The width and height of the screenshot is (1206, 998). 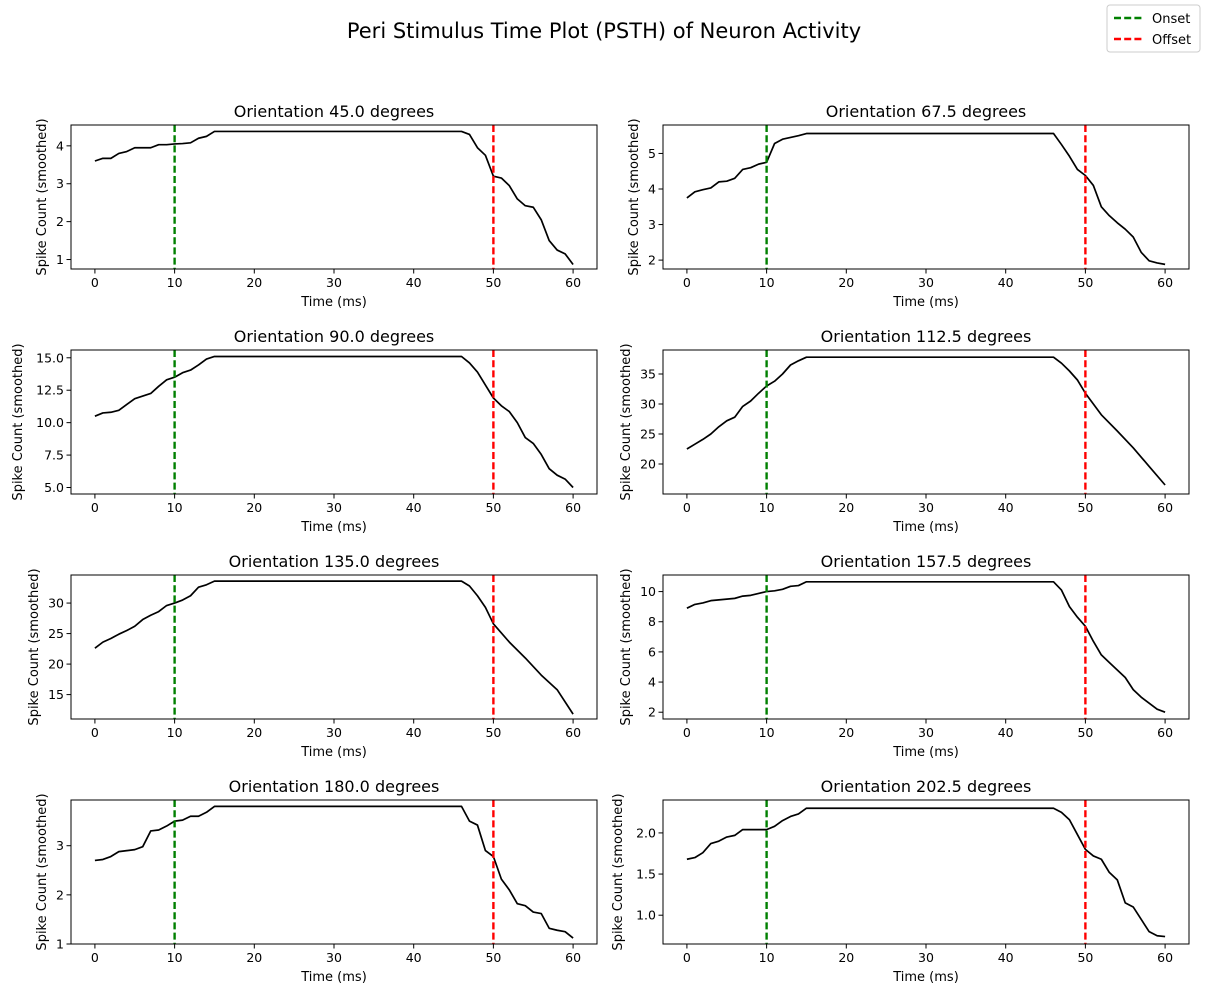 What do you see at coordinates (1153, 28) in the screenshot?
I see `legend-frame` at bounding box center [1153, 28].